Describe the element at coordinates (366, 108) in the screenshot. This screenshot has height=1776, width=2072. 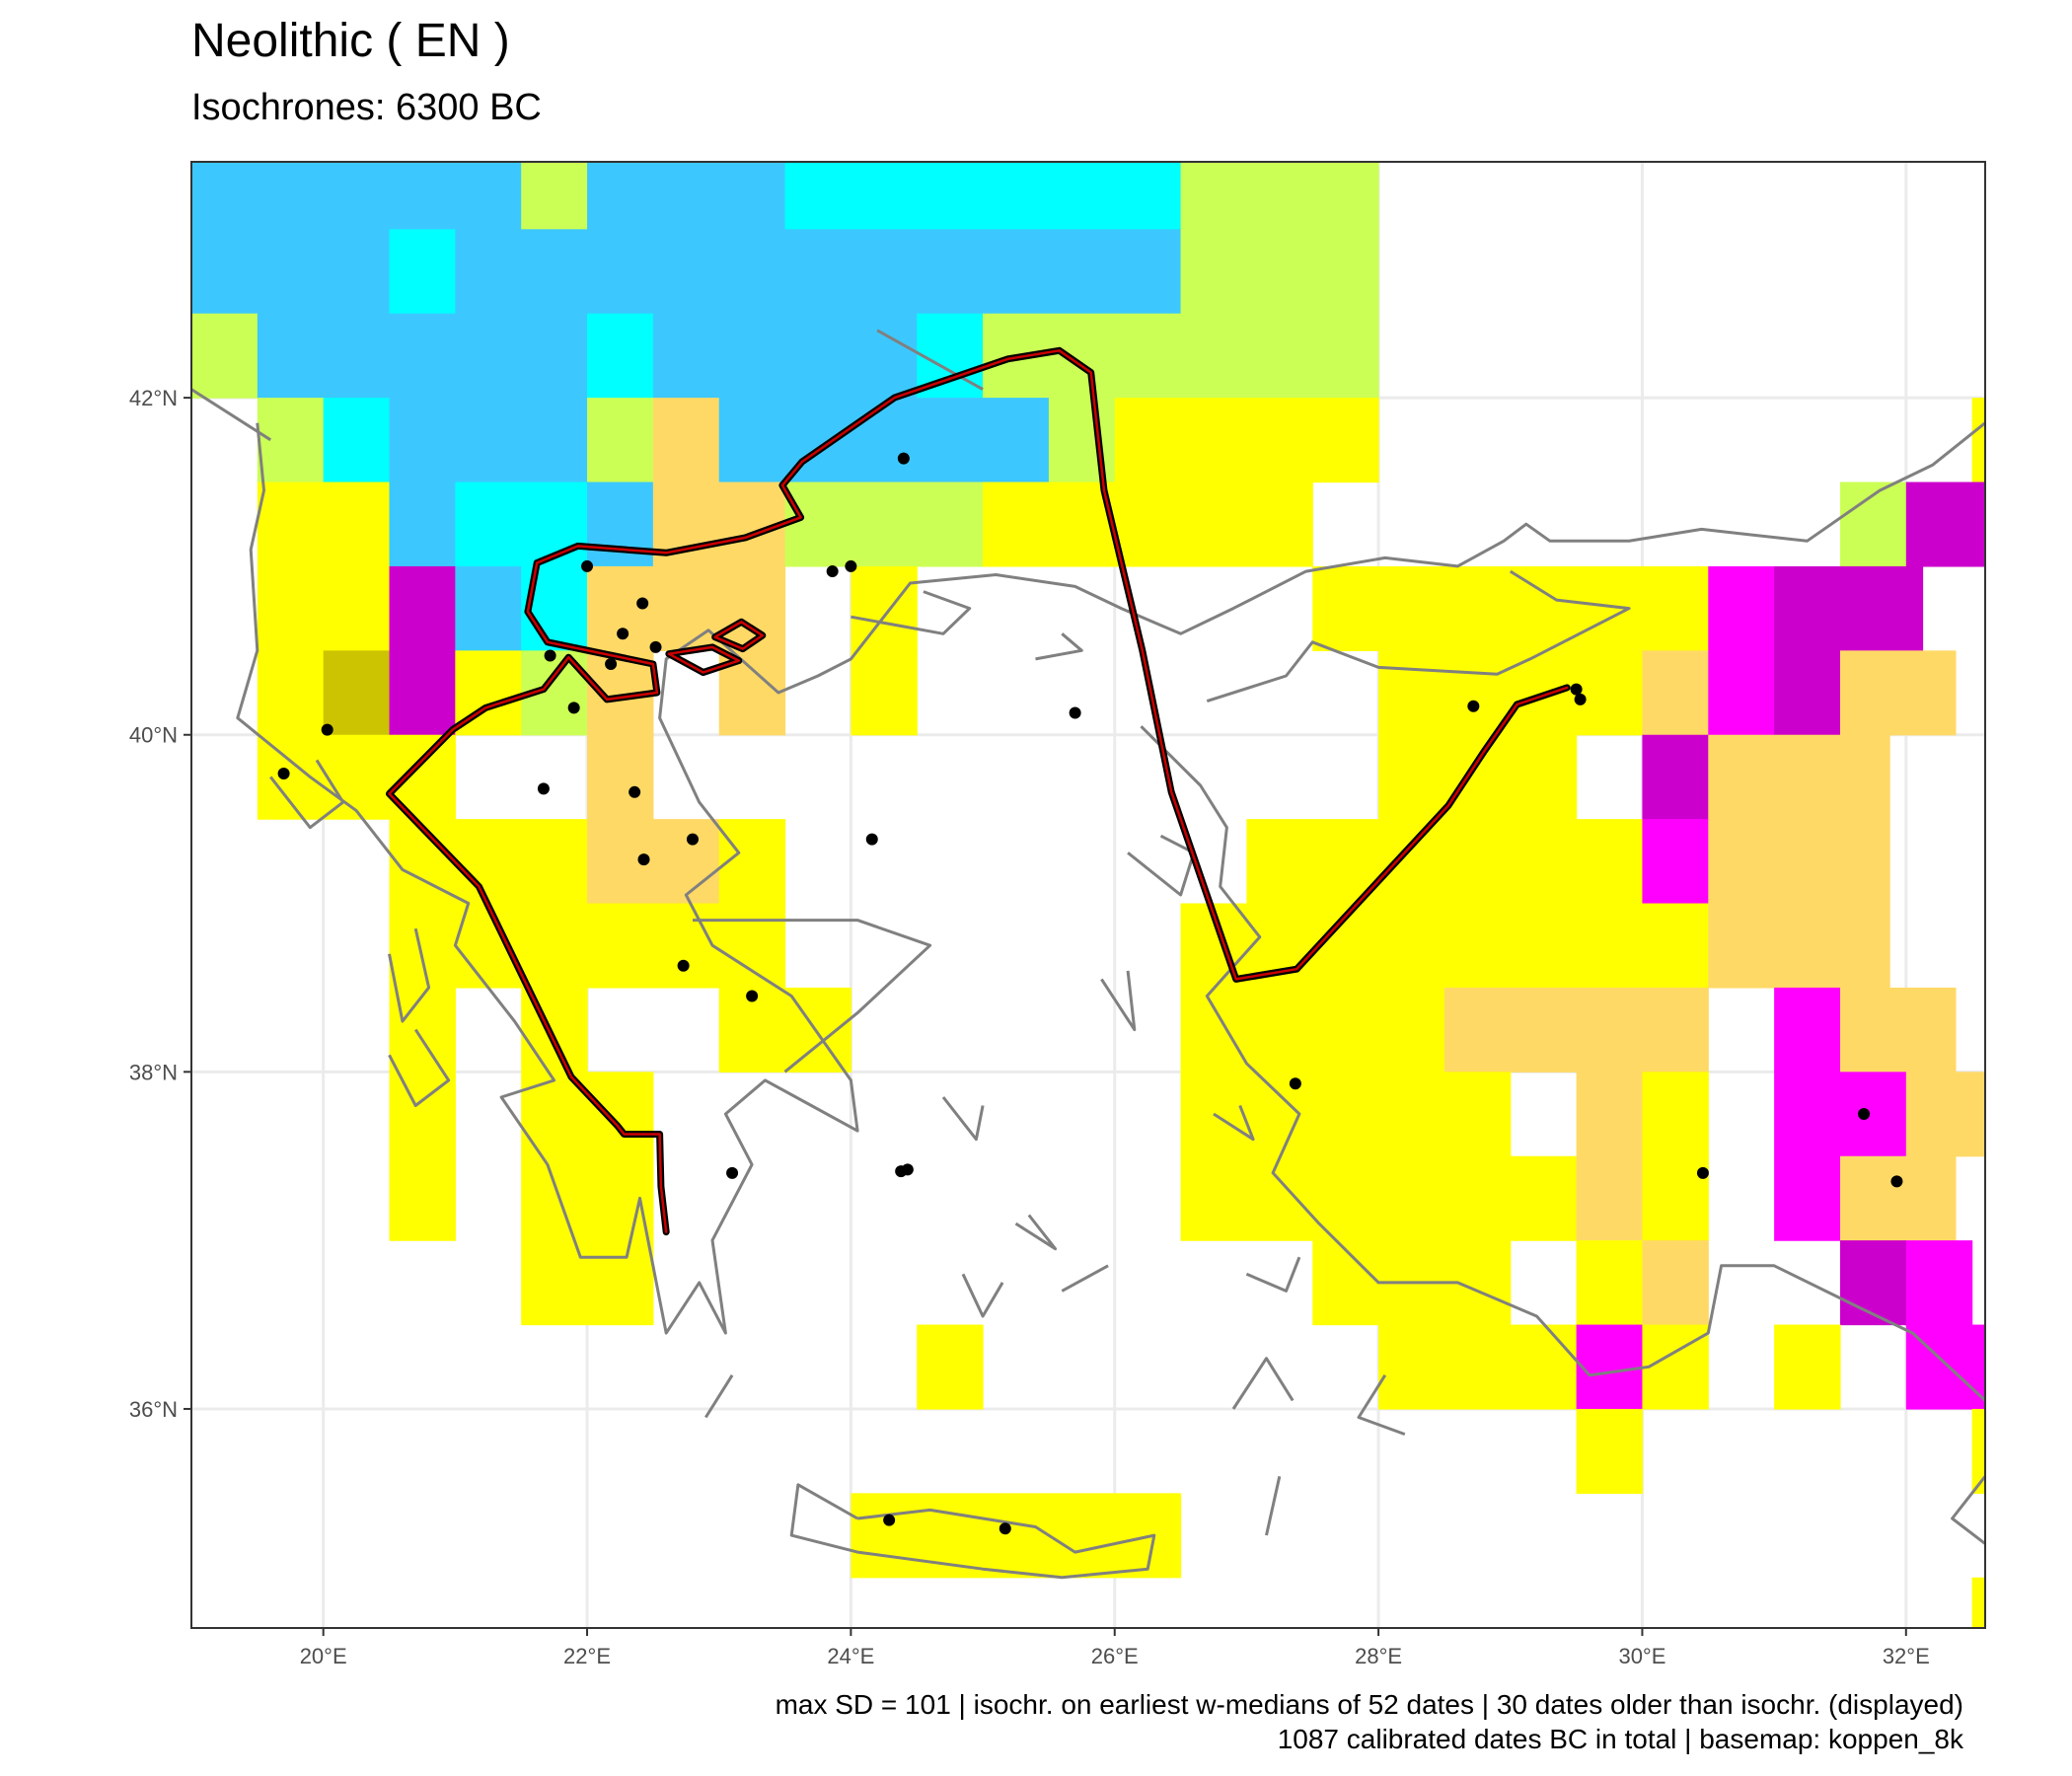
I see `map-subtitle: Isochrones: 6300 BC` at that location.